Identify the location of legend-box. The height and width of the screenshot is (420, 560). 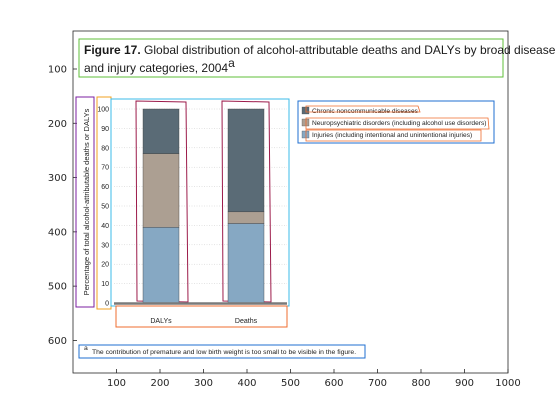
(396, 122).